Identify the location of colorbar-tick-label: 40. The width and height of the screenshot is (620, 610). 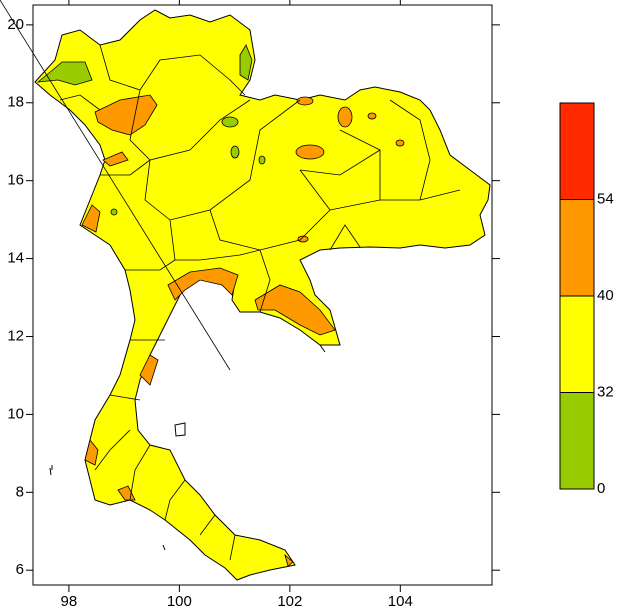
(605, 295).